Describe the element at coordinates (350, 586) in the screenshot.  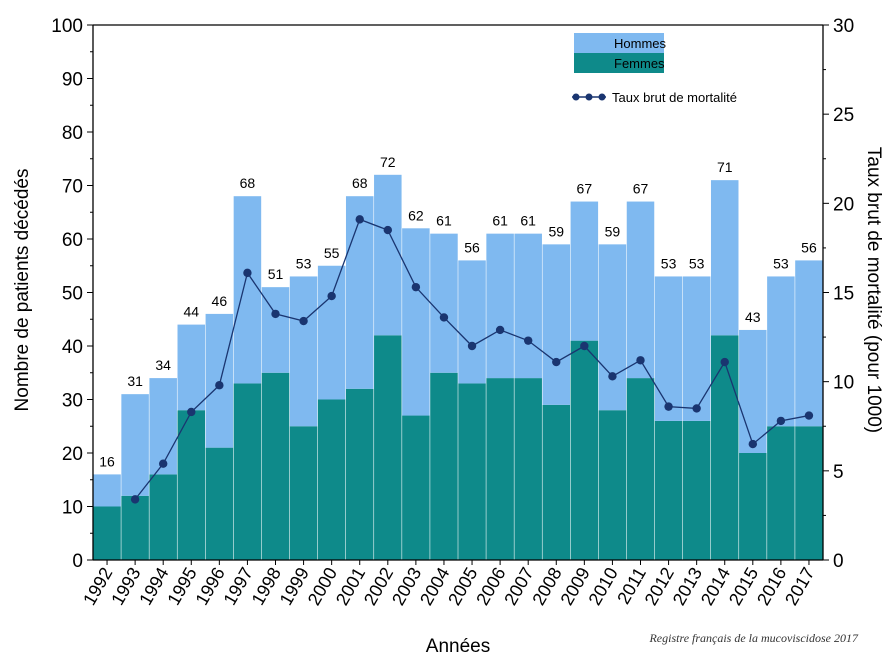
I see `x-tick-label: 2001` at that location.